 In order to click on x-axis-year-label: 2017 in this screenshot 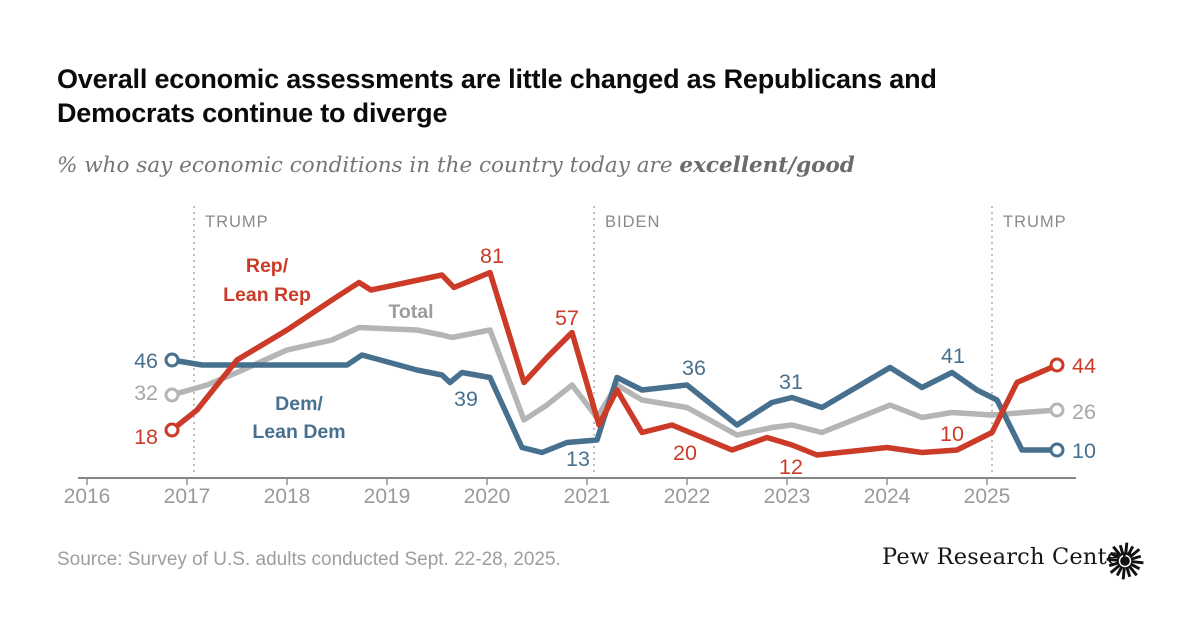, I will do `click(187, 496)`.